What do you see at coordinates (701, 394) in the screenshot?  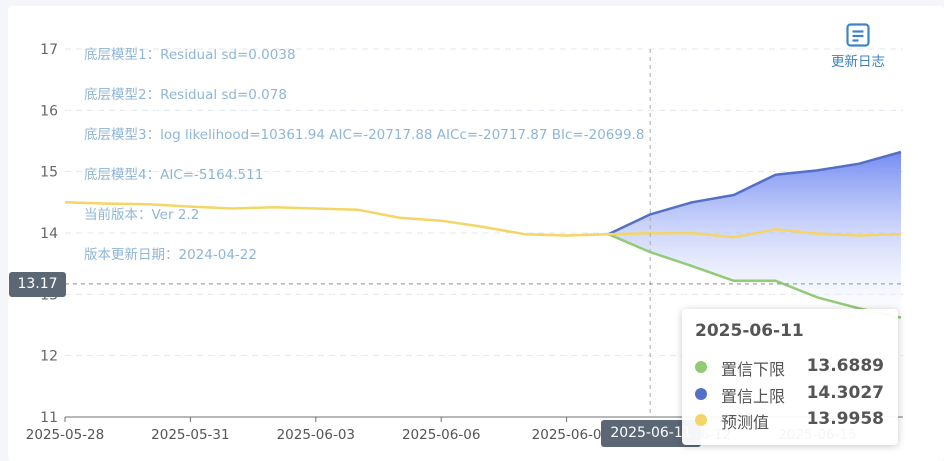 I see `upper-bound-dot` at bounding box center [701, 394].